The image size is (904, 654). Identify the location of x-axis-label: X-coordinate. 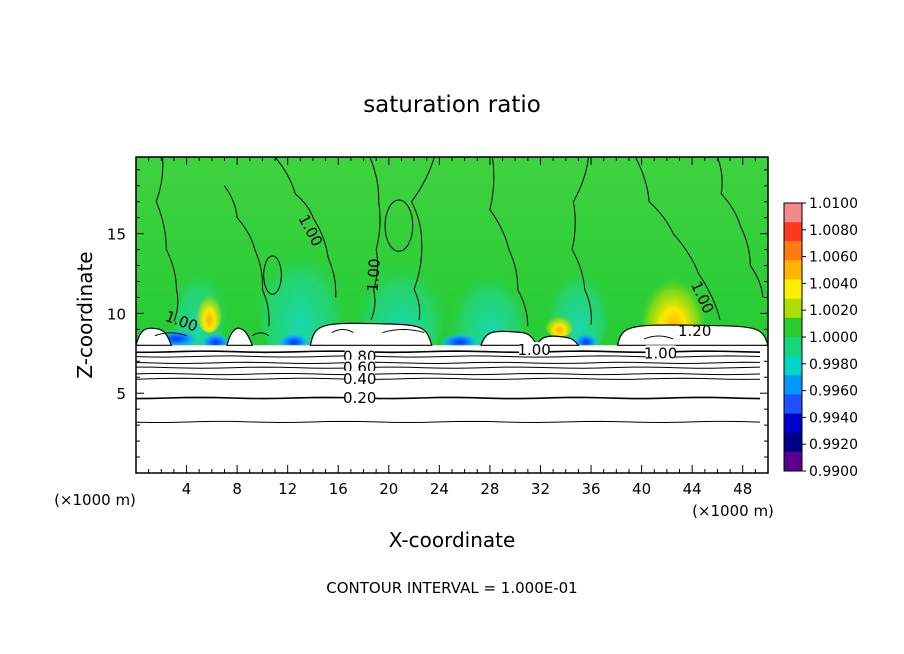
(452, 540).